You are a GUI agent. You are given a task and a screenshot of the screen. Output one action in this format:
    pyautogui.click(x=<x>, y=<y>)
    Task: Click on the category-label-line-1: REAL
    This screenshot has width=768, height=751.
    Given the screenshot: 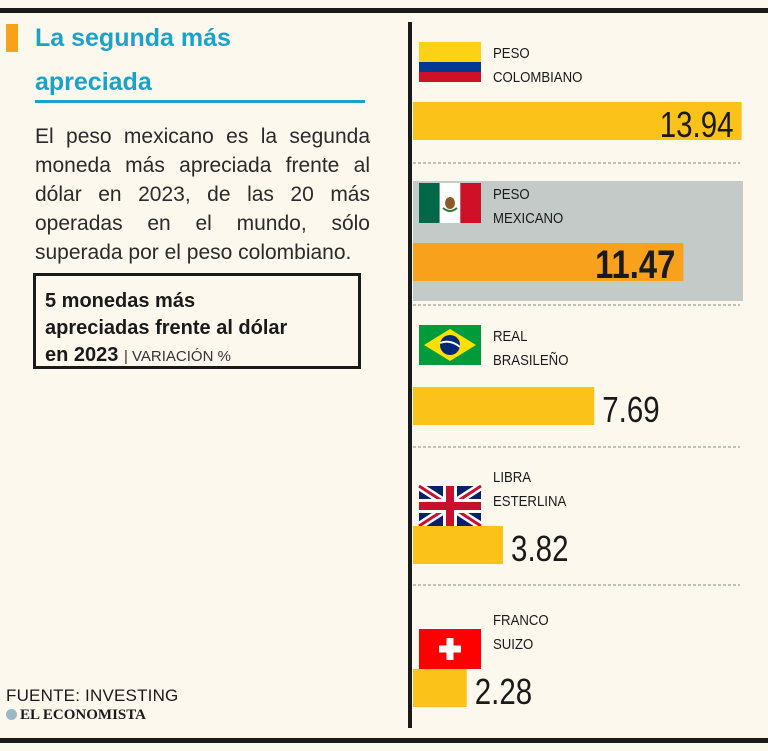 What is the action you would take?
    pyautogui.click(x=510, y=335)
    